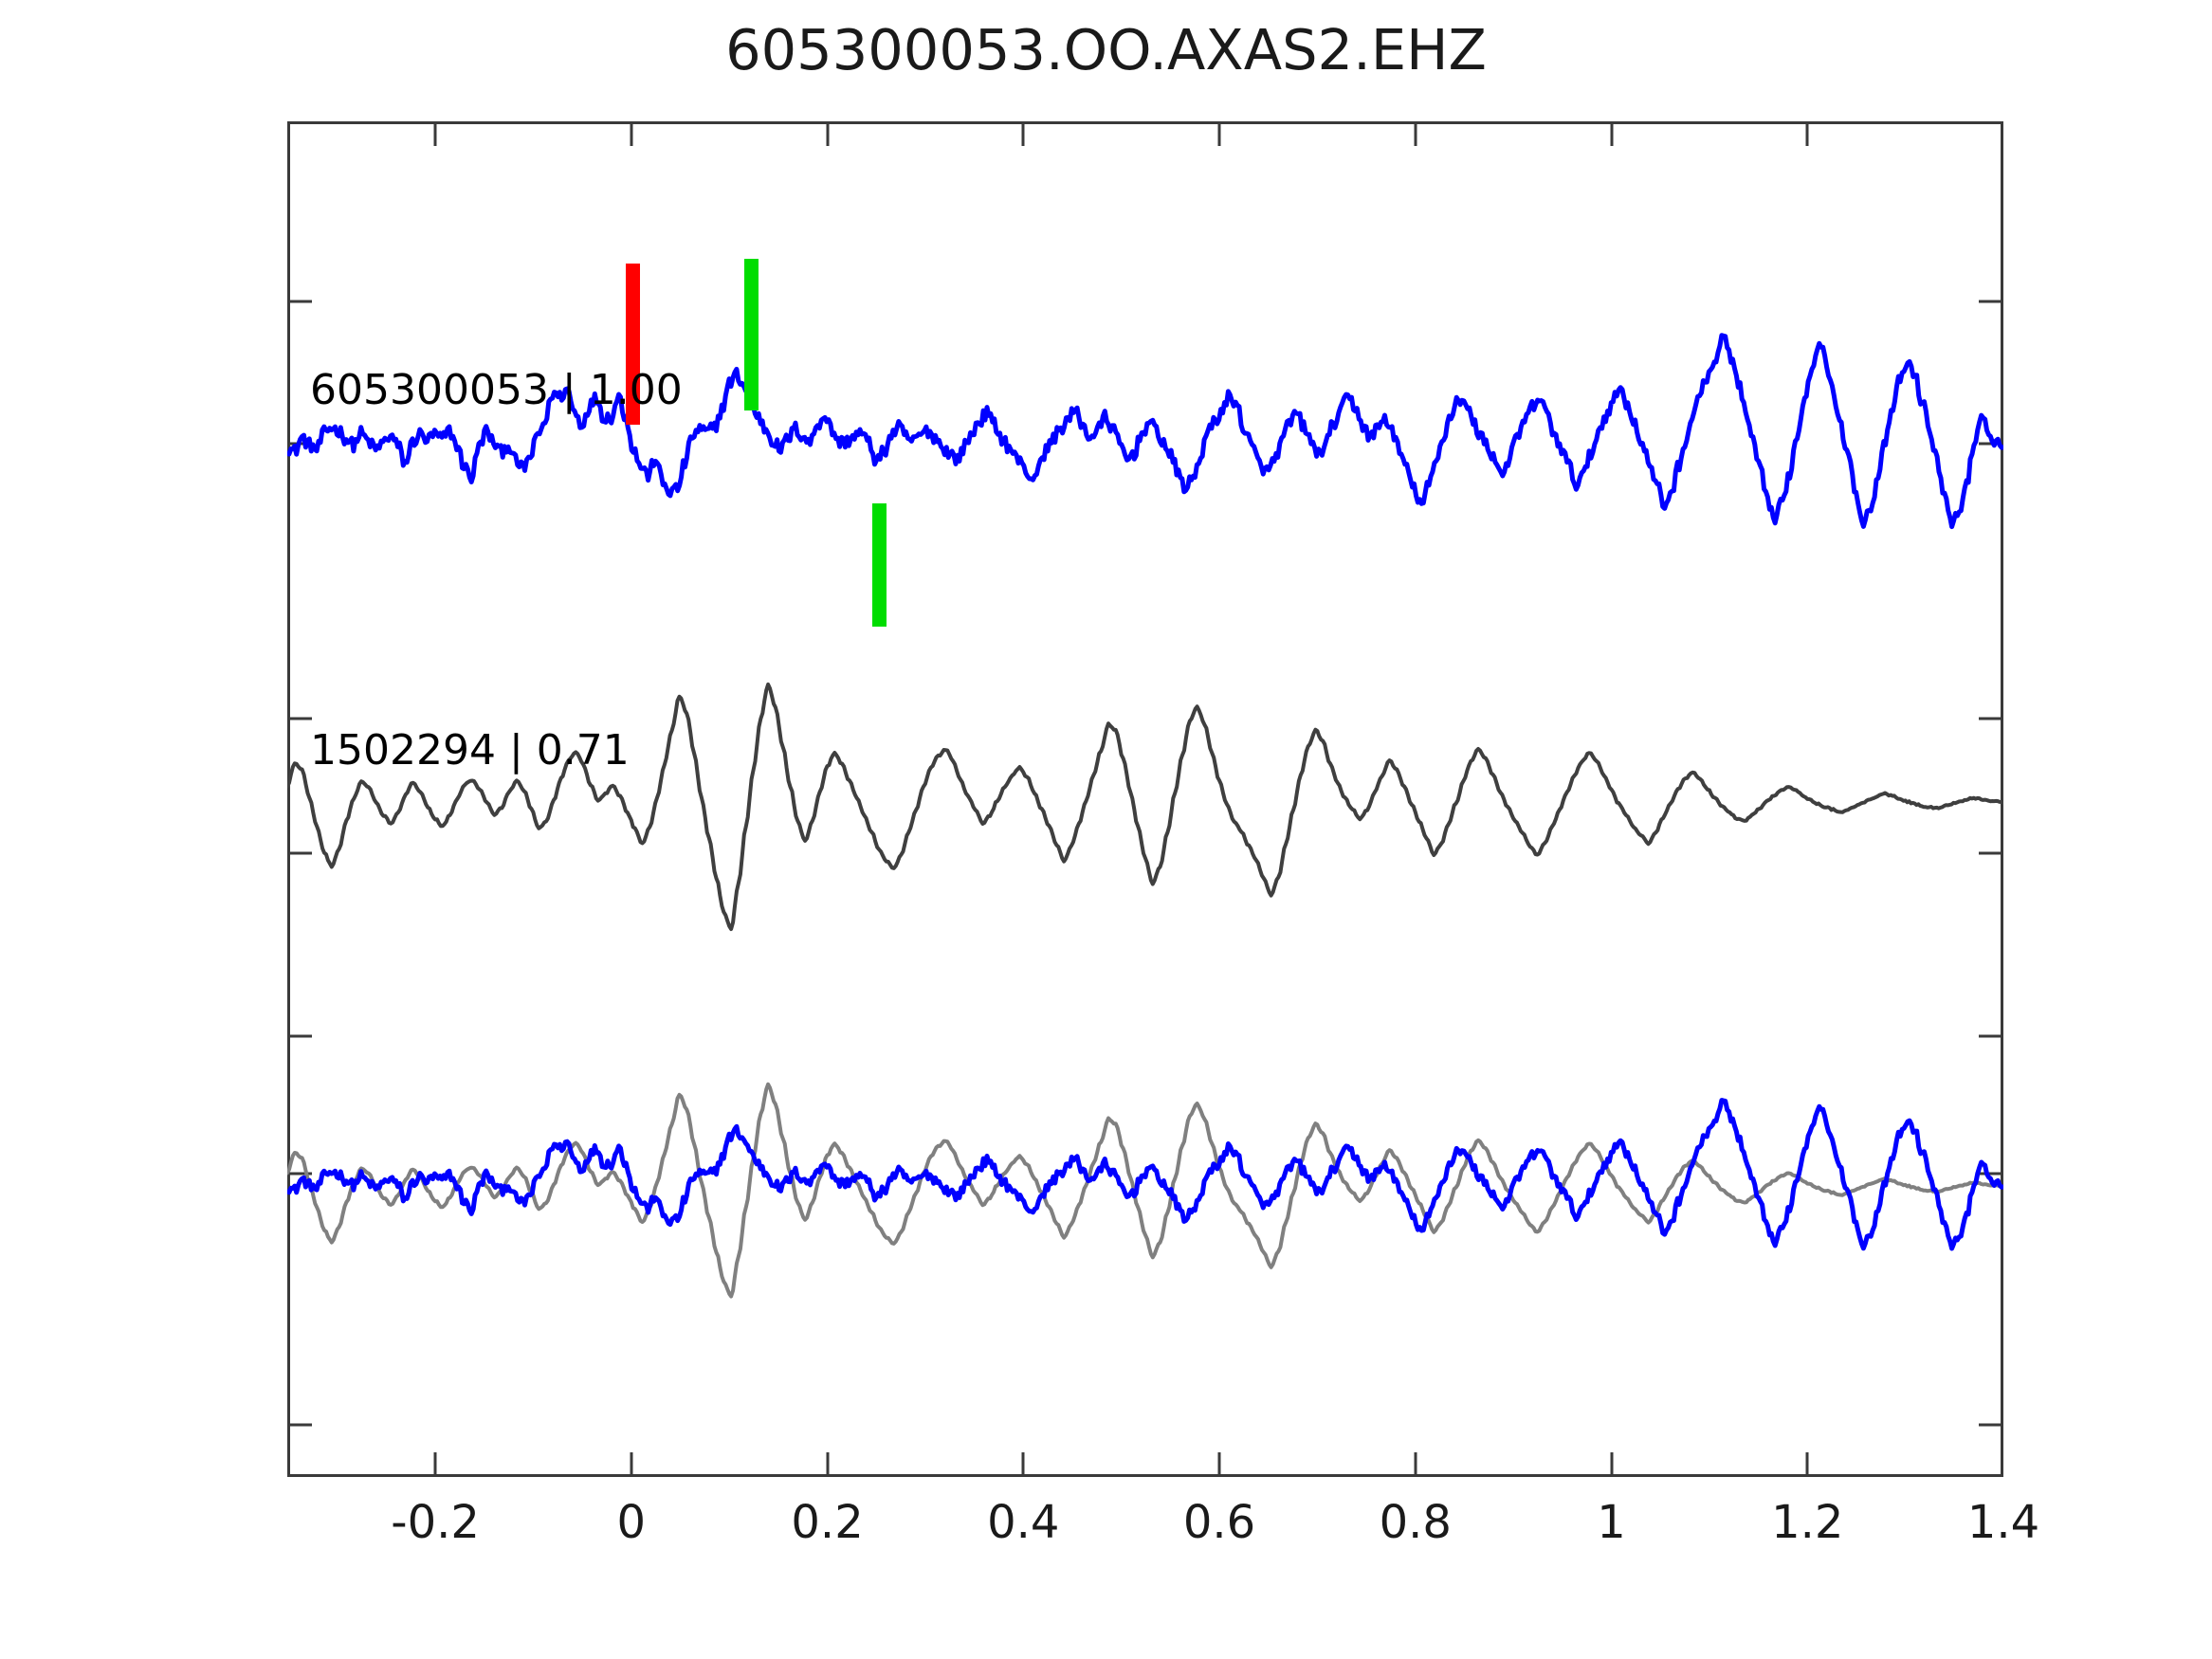  What do you see at coordinates (1145, 1174) in the screenshot?
I see `waveform-overlay-blue` at bounding box center [1145, 1174].